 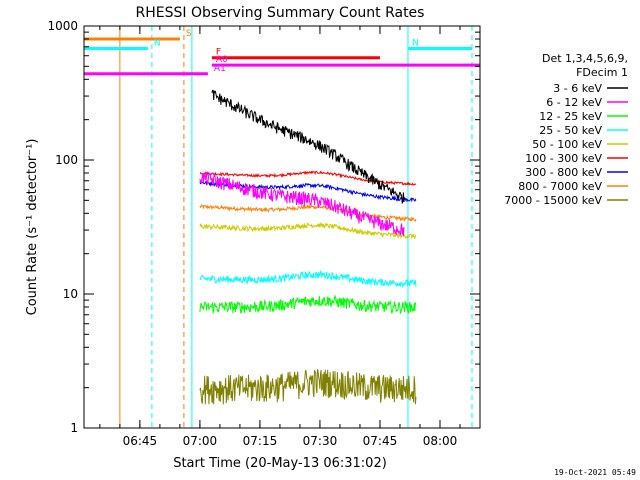 What do you see at coordinates (308, 147) in the screenshot?
I see `series-line-3-6-kev` at bounding box center [308, 147].